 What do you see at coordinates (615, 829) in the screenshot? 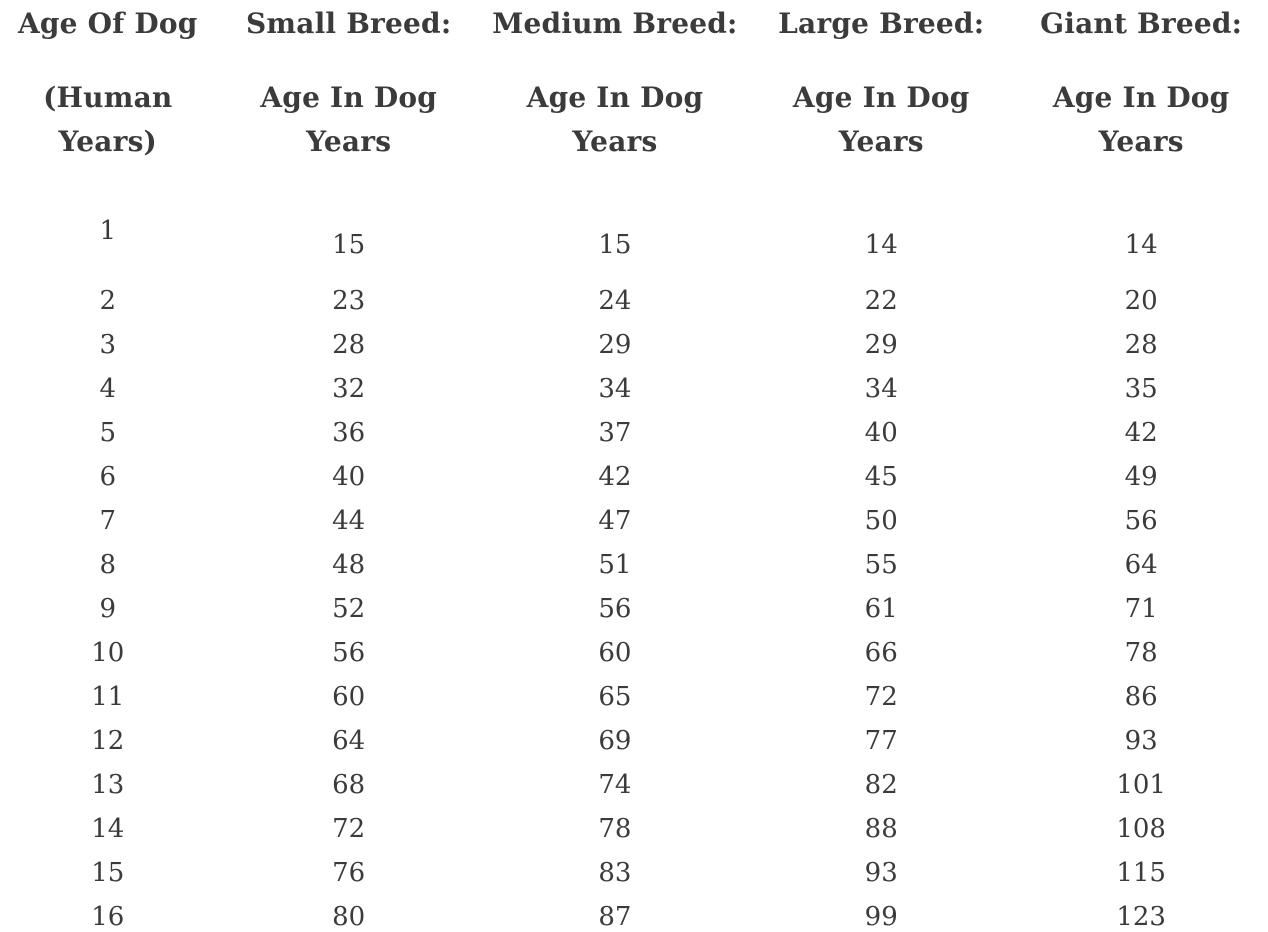
I see `cell-medium-breed: 78` at bounding box center [615, 829].